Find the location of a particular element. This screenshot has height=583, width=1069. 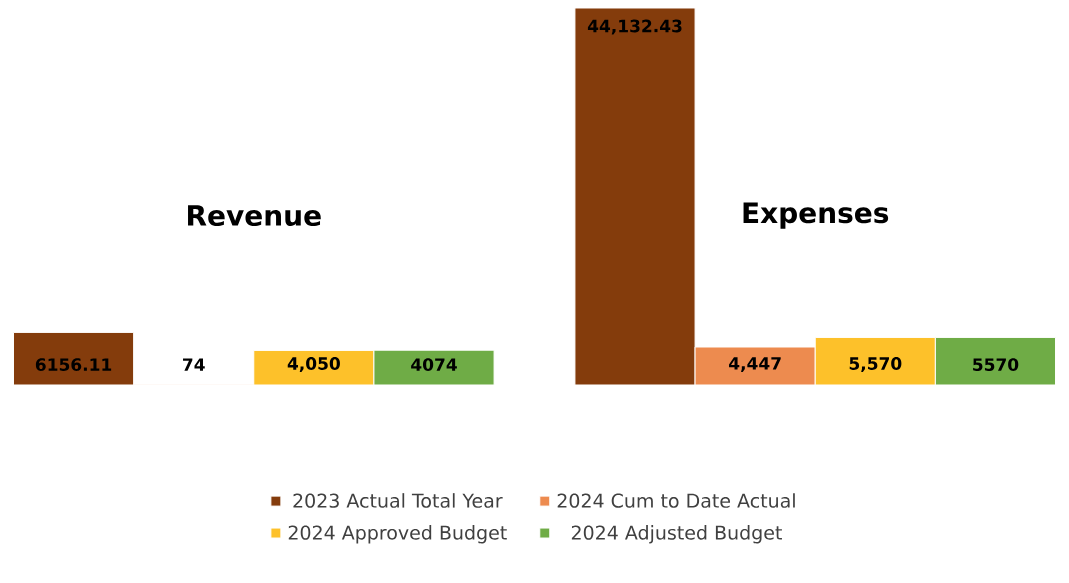

data-label: 4,050 is located at coordinates (313, 365).